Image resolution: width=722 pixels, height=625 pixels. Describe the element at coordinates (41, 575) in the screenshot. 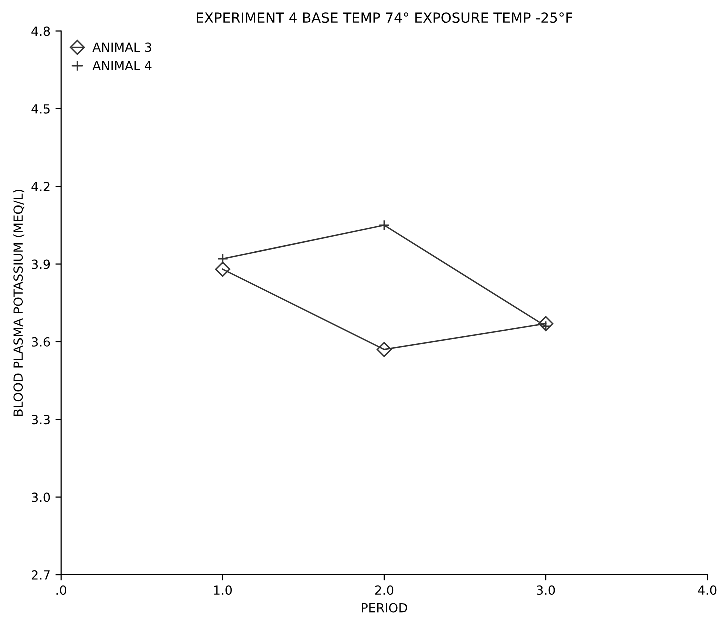

I see `y-tick-label: 2.7` at that location.